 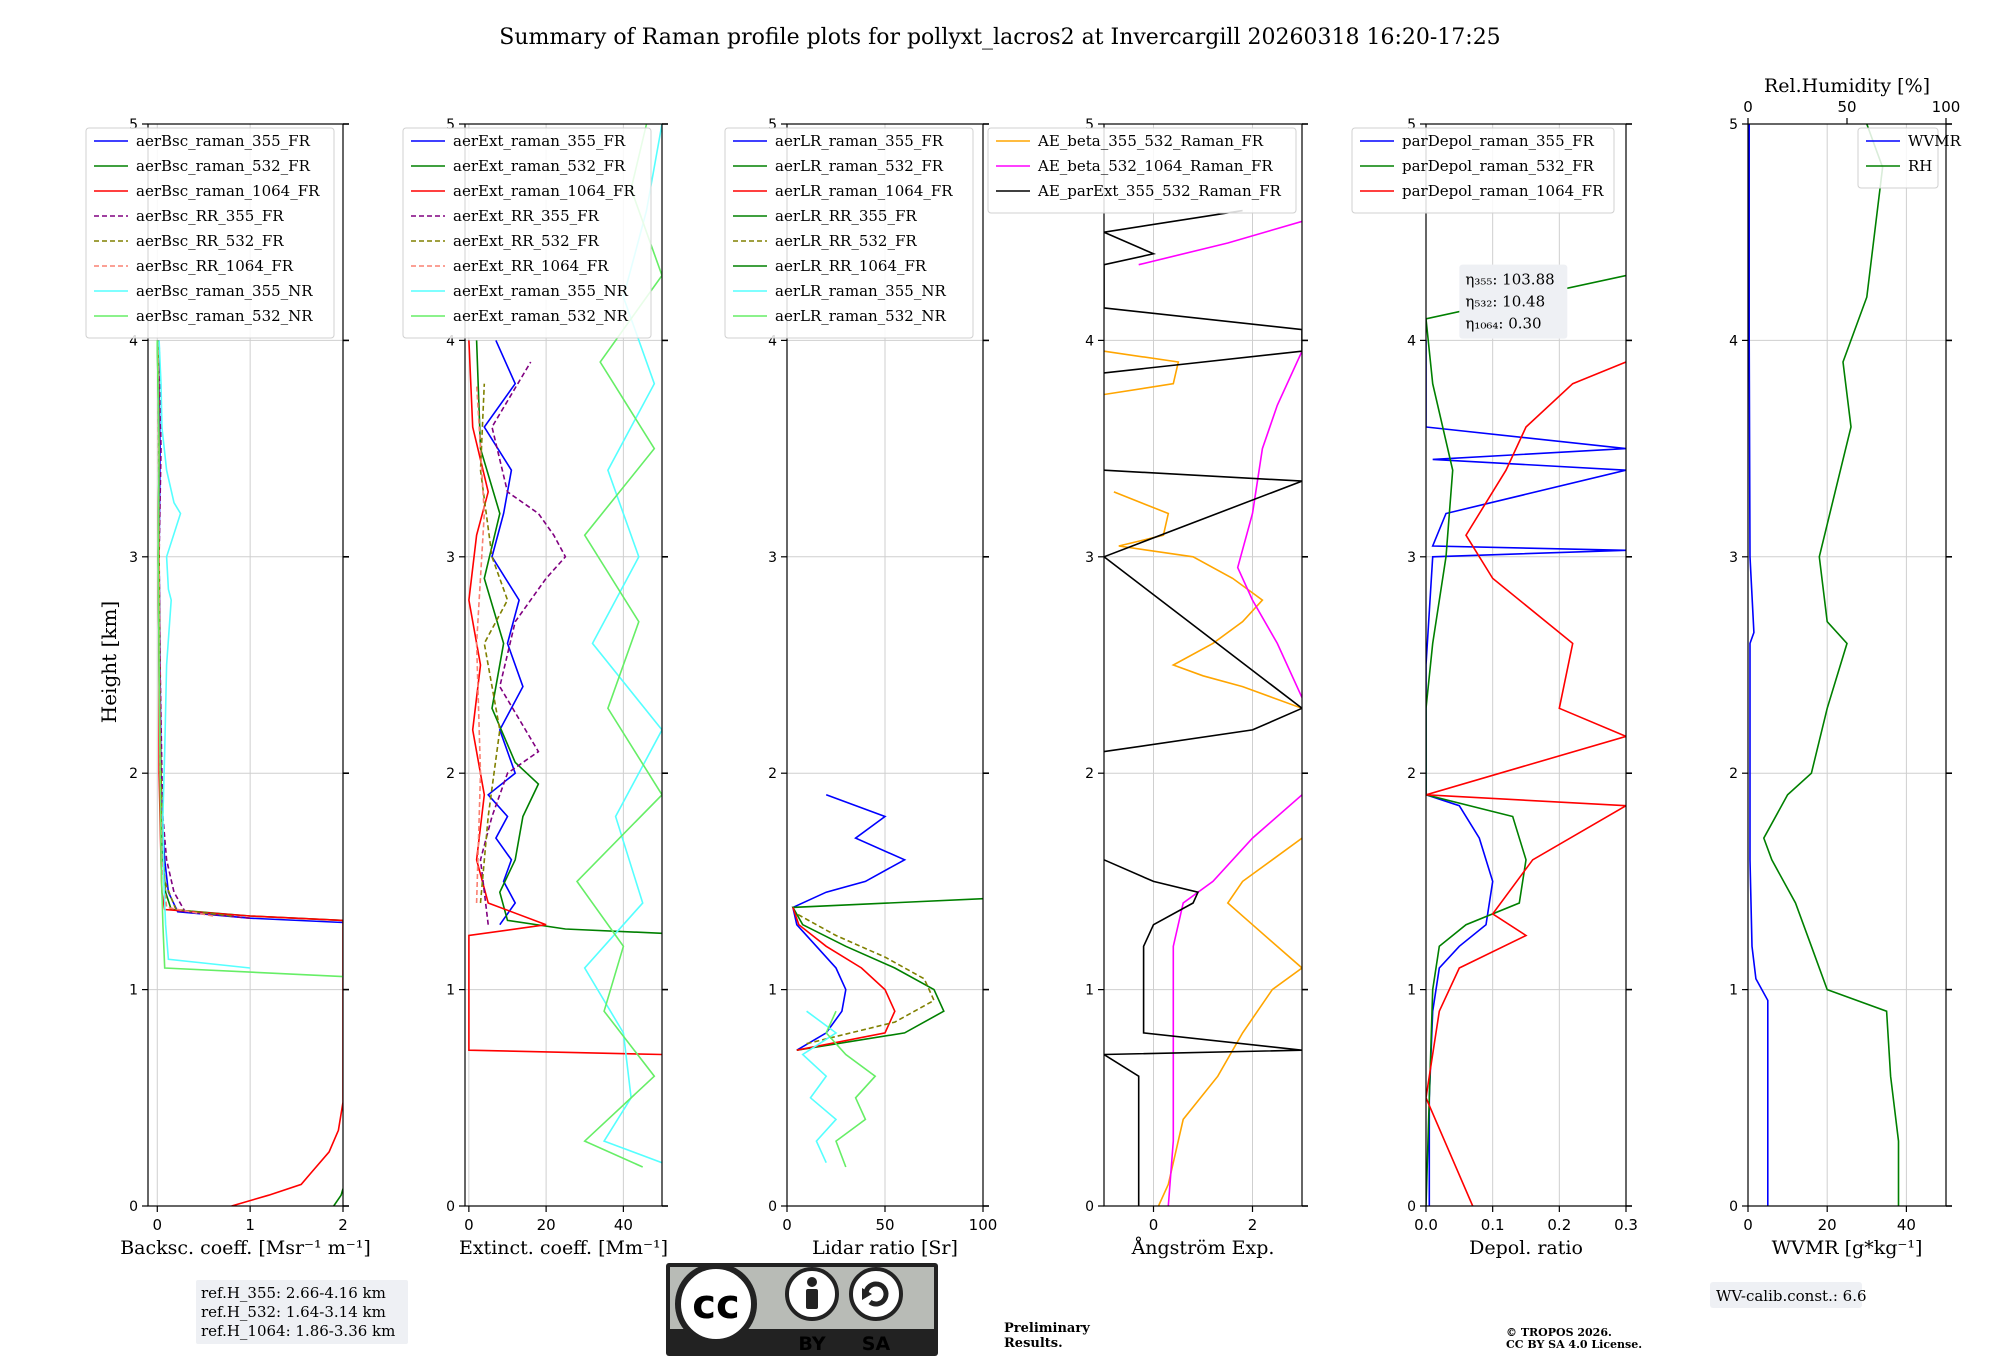 What do you see at coordinates (1748, 107) in the screenshot?
I see `top-x-tick-label: 0` at bounding box center [1748, 107].